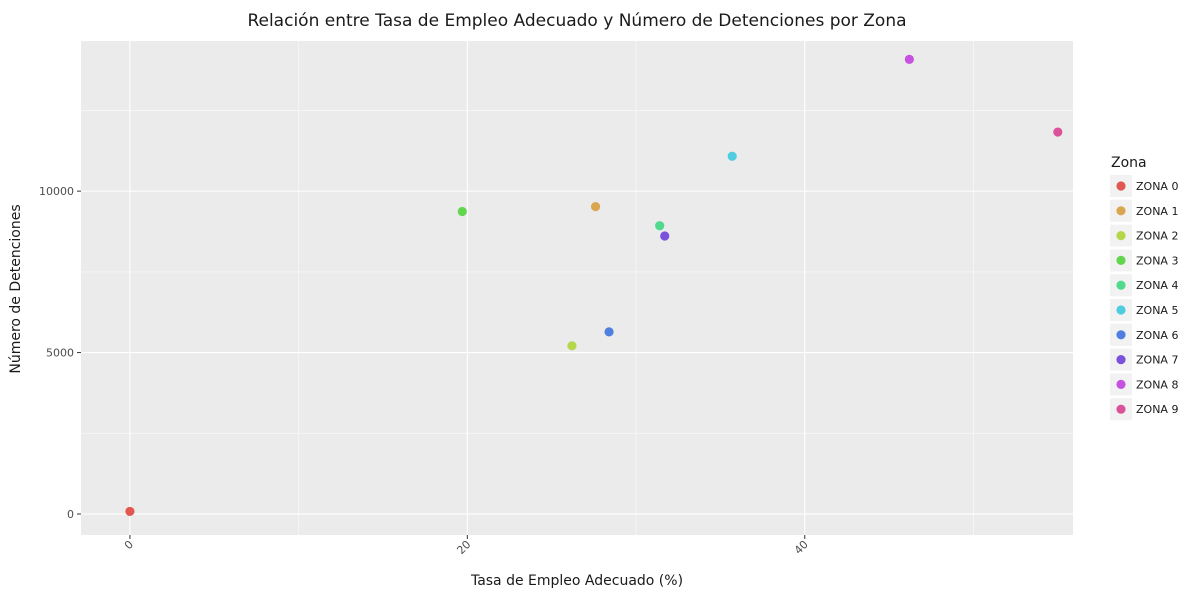 The image size is (1195, 592). I want to click on y-tick-label: 10000, so click(56, 191).